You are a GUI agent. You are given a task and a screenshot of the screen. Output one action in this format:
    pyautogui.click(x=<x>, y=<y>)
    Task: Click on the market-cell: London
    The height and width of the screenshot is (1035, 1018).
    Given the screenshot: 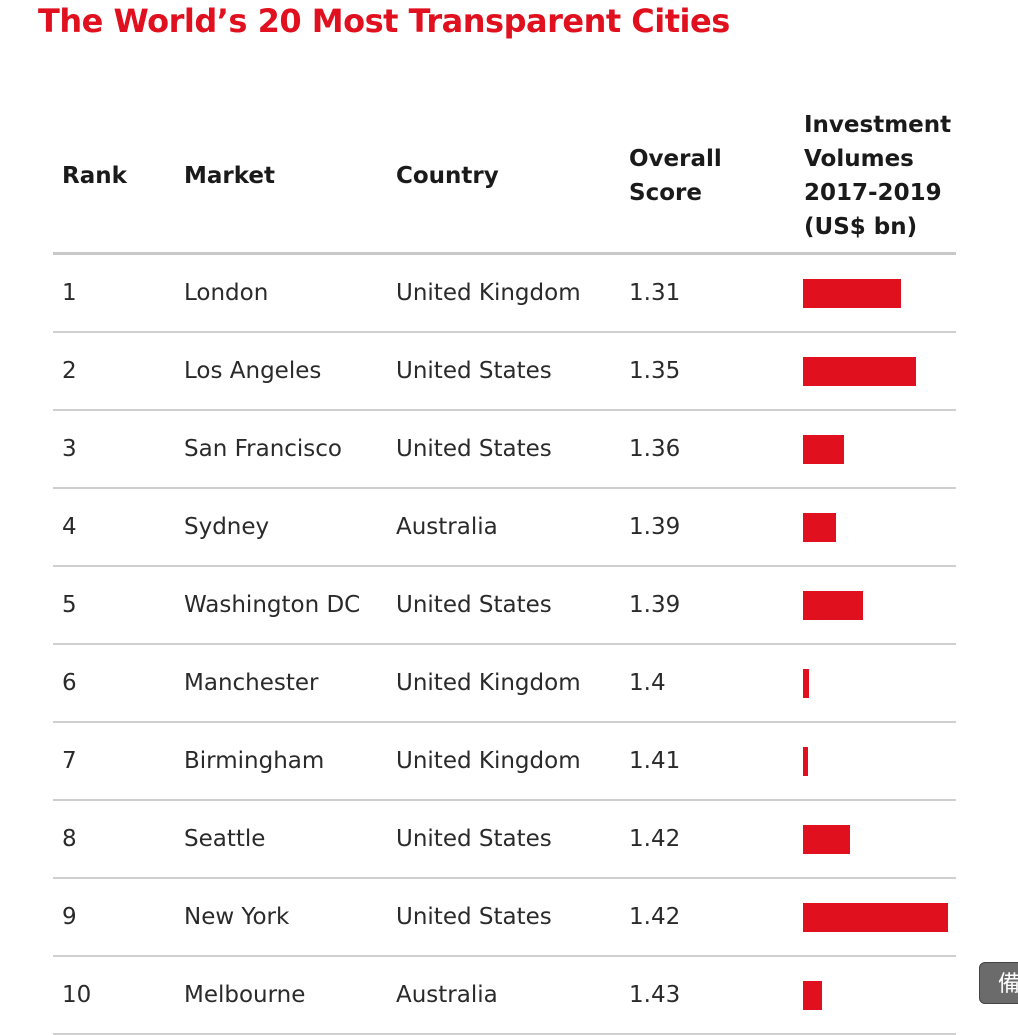 What is the action you would take?
    pyautogui.click(x=226, y=293)
    